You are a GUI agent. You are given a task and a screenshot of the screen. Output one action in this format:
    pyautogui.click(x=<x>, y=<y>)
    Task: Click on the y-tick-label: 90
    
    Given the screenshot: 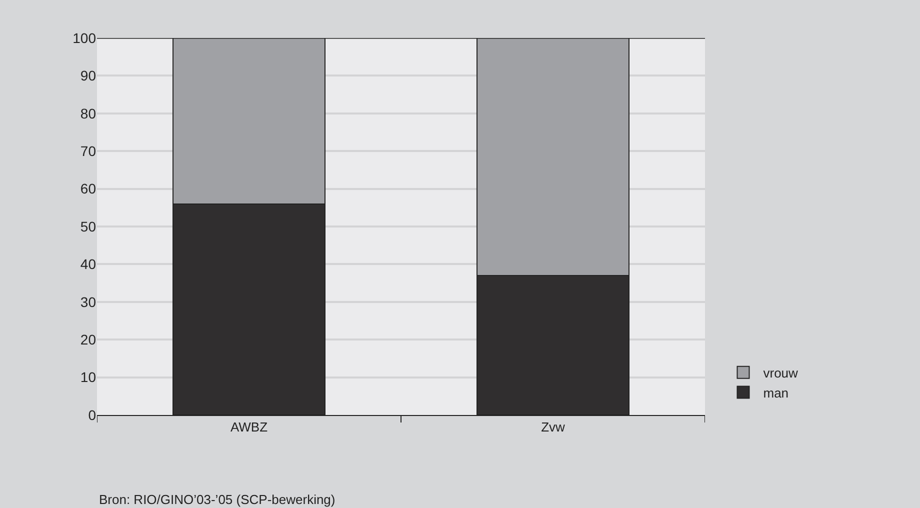 What is the action you would take?
    pyautogui.click(x=88, y=76)
    